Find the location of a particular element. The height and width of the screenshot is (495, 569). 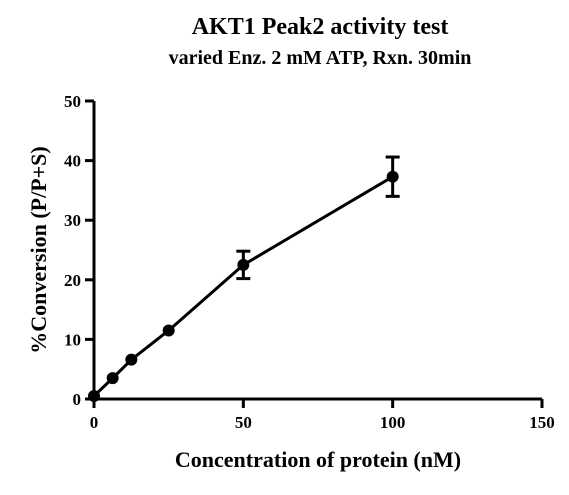

y-tick-label: 40 is located at coordinates (72, 161).